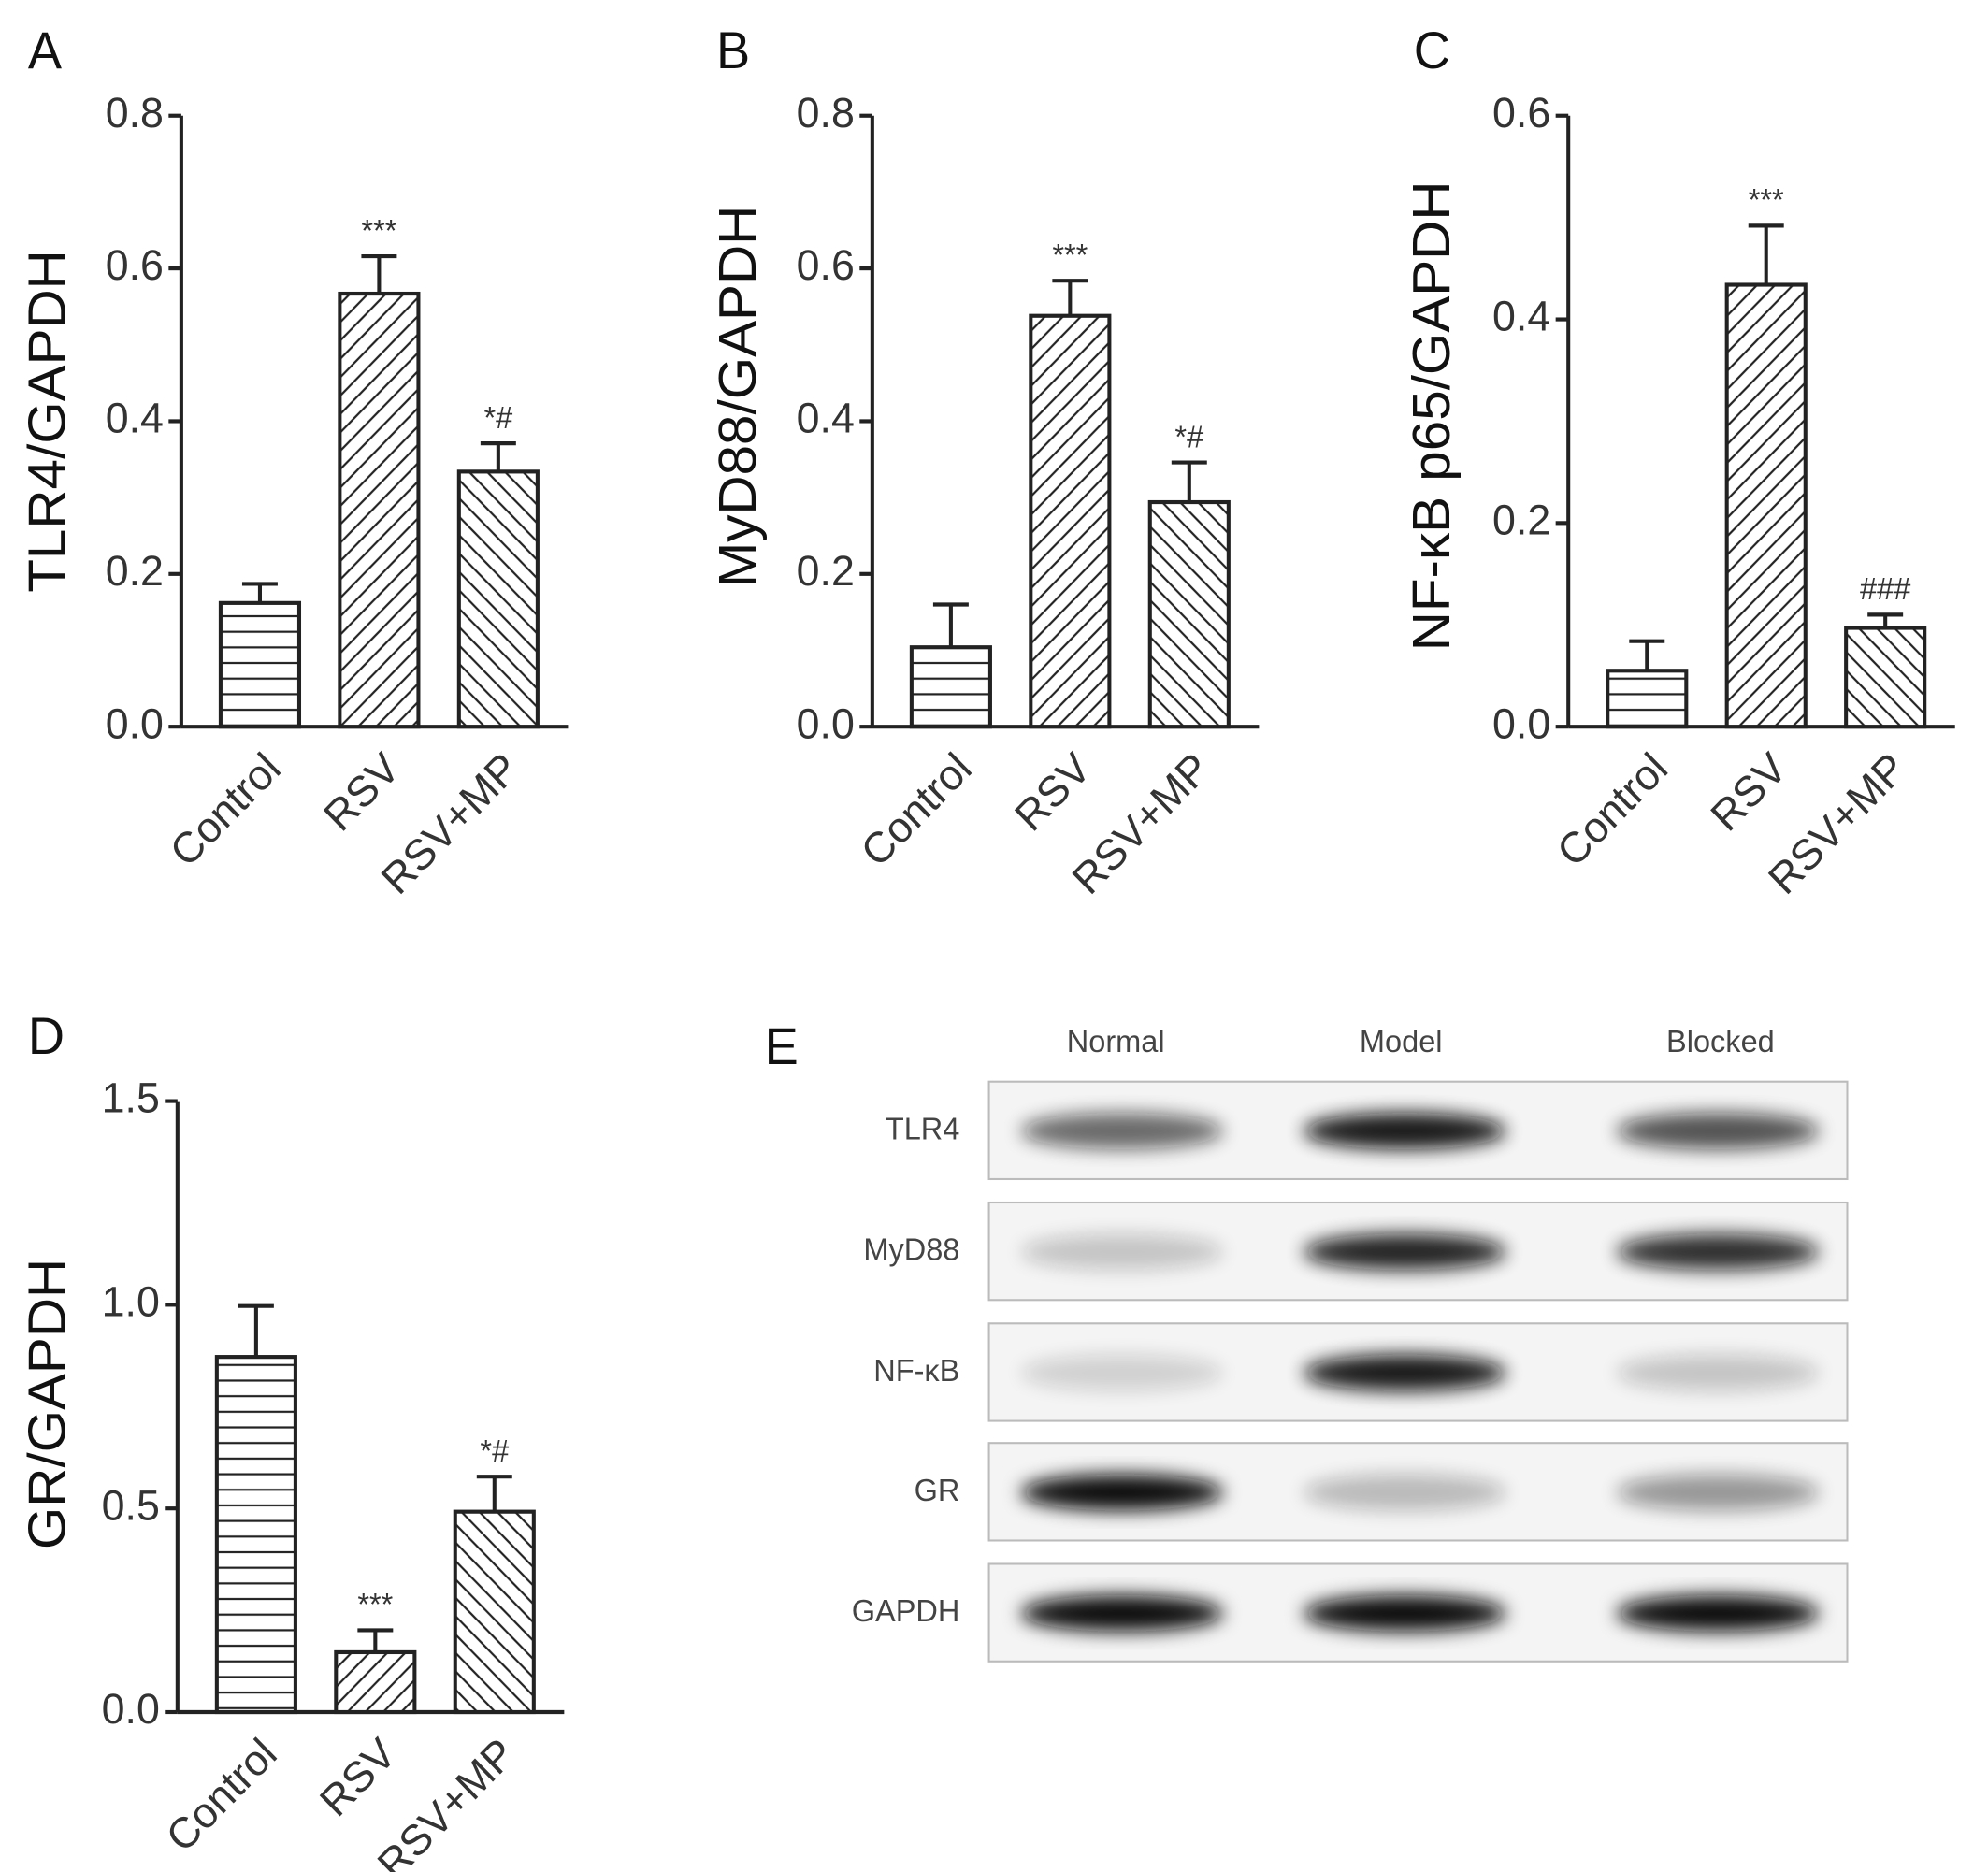  What do you see at coordinates (906, 1610) in the screenshot?
I see `protein-label: GAPDH` at bounding box center [906, 1610].